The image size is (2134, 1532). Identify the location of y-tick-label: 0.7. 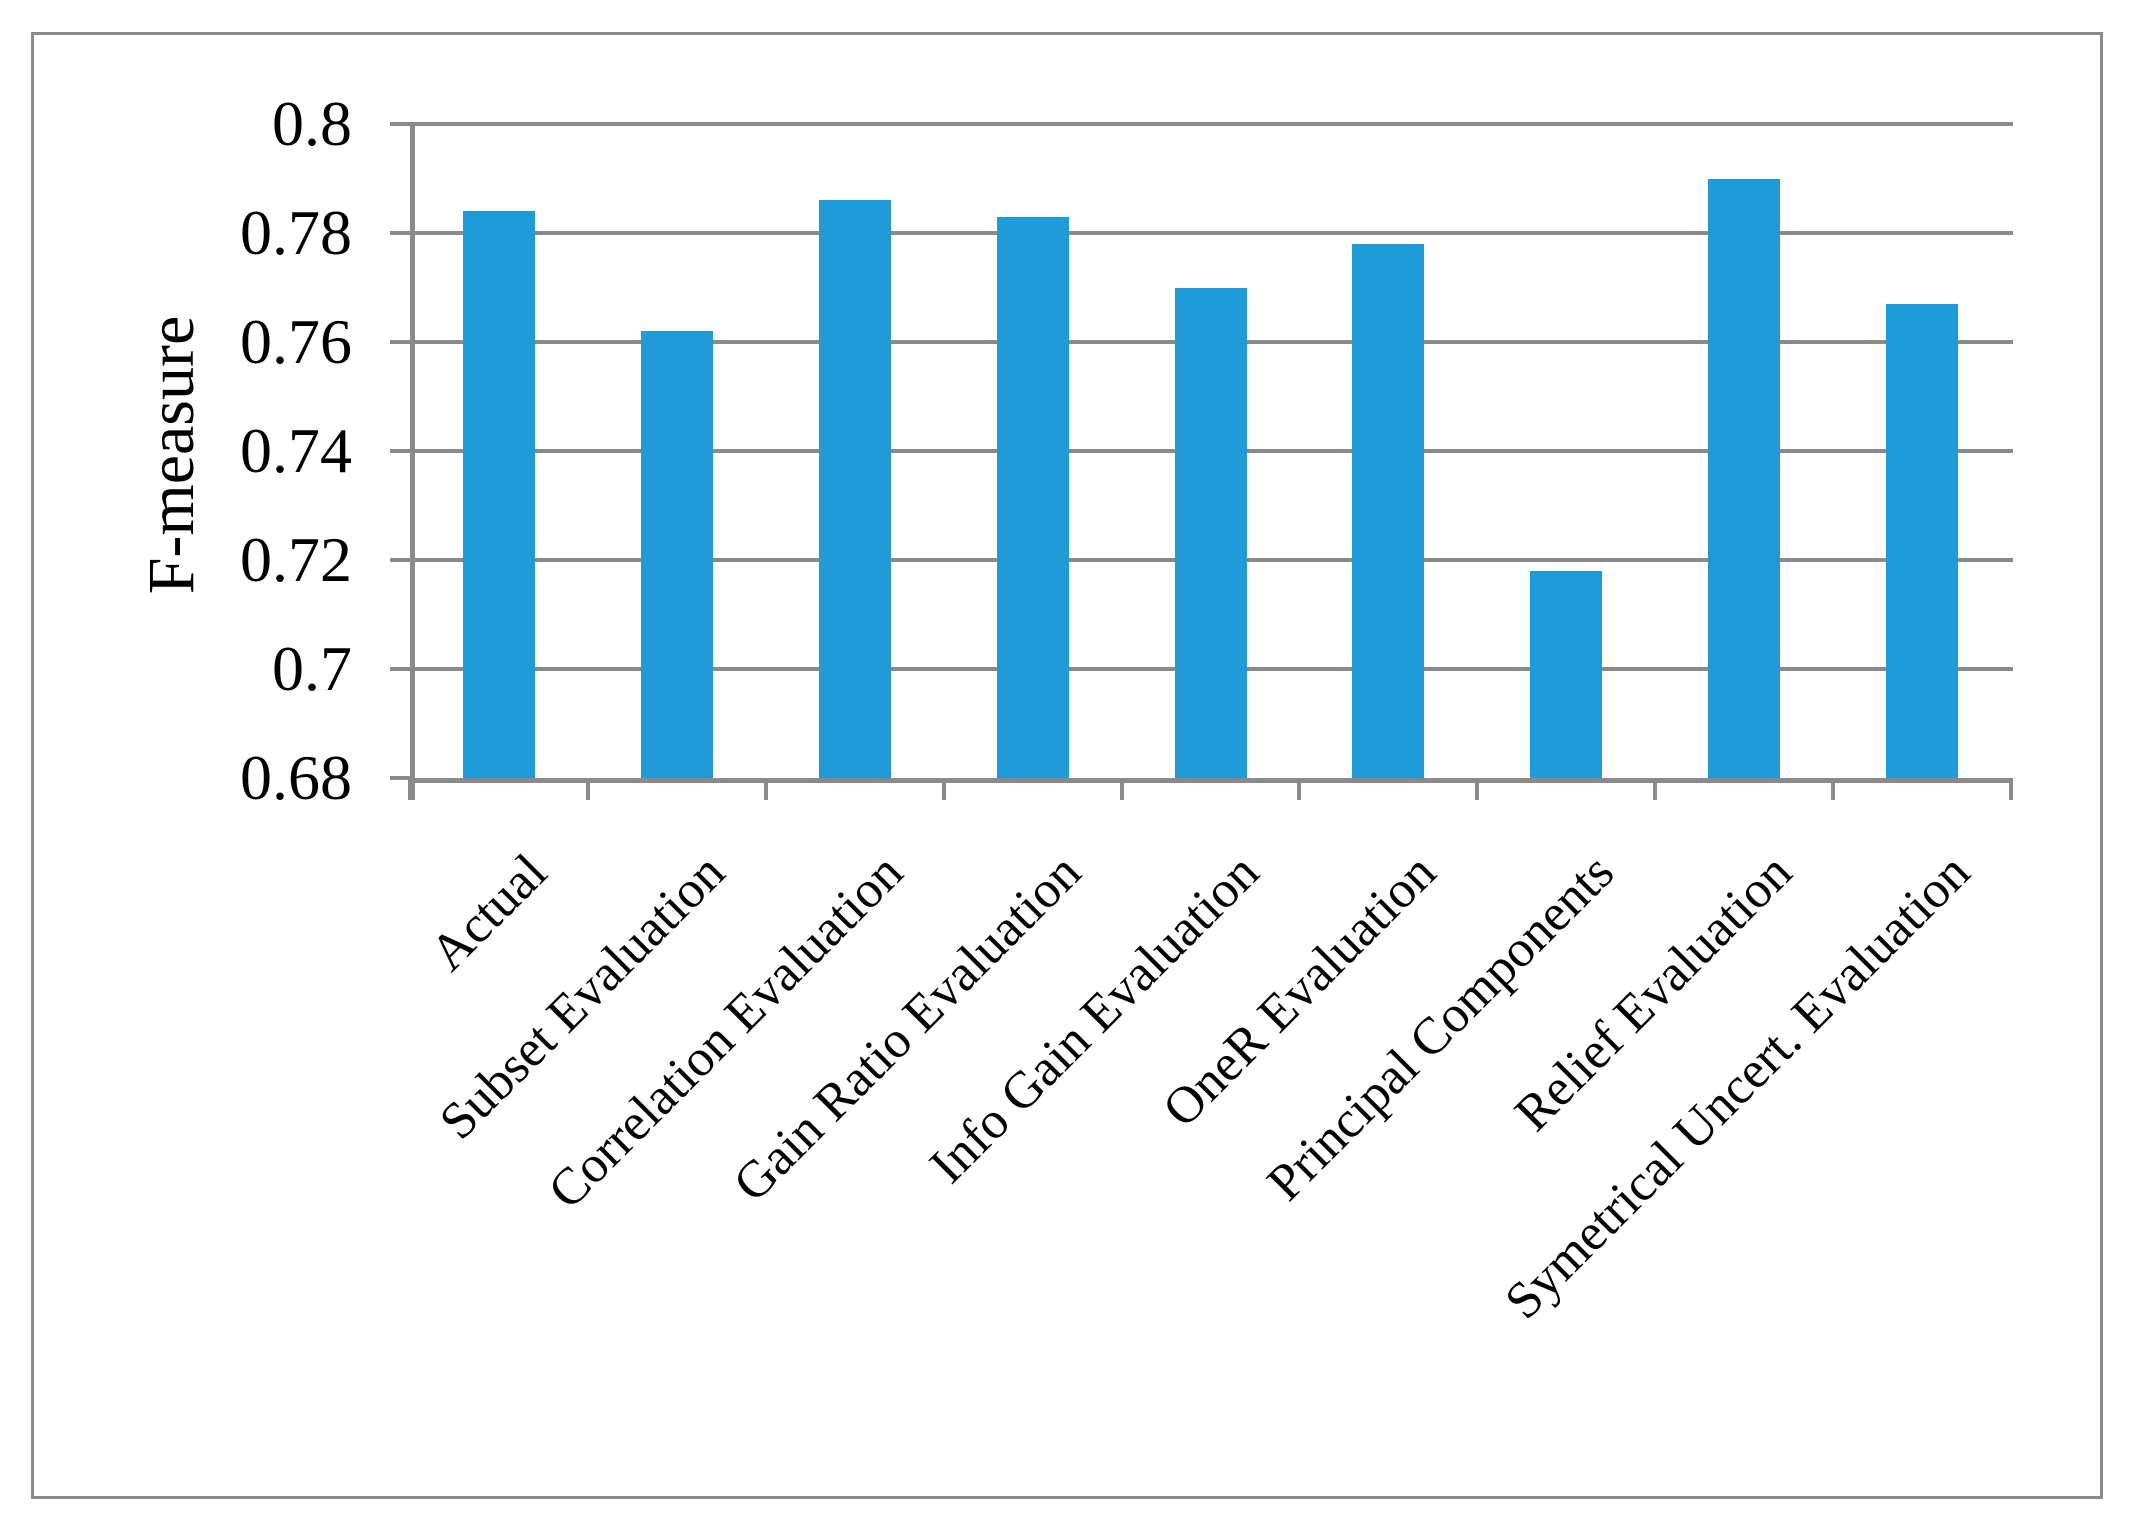
(312, 668).